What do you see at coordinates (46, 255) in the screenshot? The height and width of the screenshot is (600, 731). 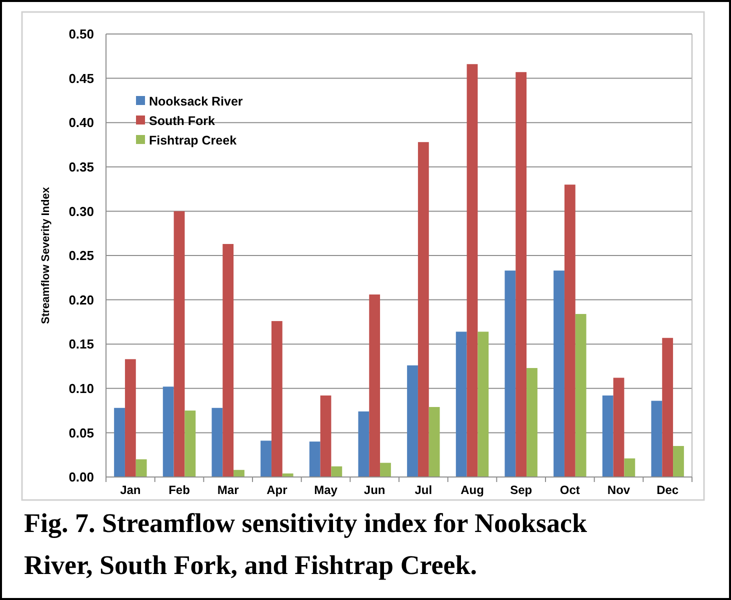 I see `y-axis-title: Streamflow Severity Index` at bounding box center [46, 255].